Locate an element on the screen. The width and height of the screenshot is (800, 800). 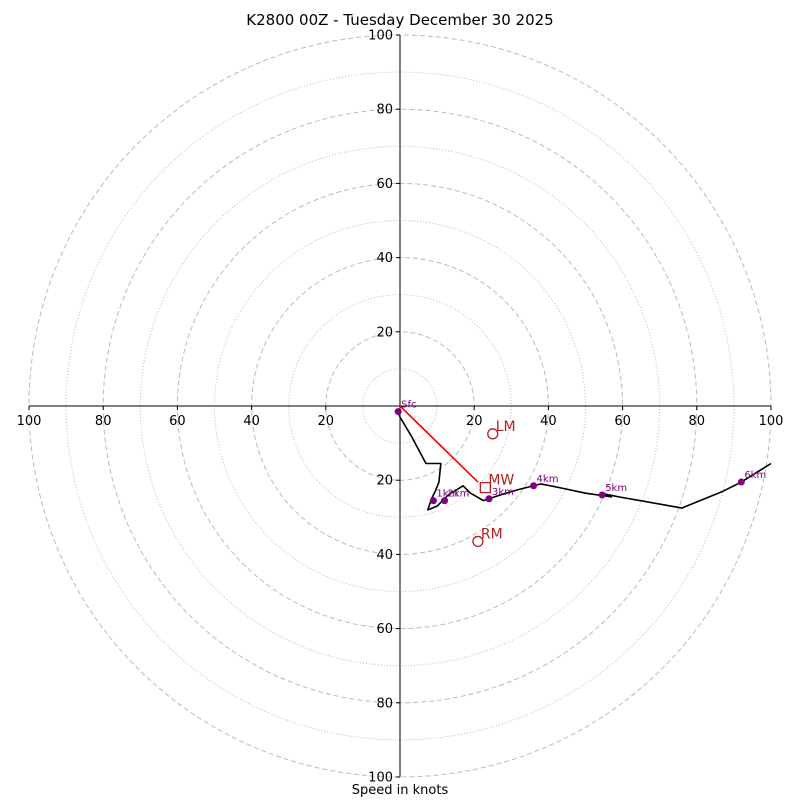
height-marker-label: 2km is located at coordinates (459, 494).